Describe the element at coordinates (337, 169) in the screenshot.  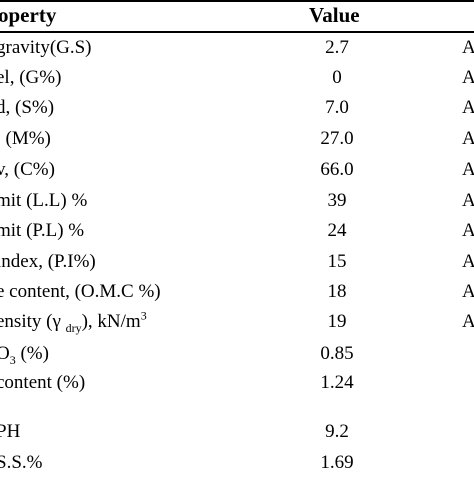
I see `value-cell: 66.0` at that location.